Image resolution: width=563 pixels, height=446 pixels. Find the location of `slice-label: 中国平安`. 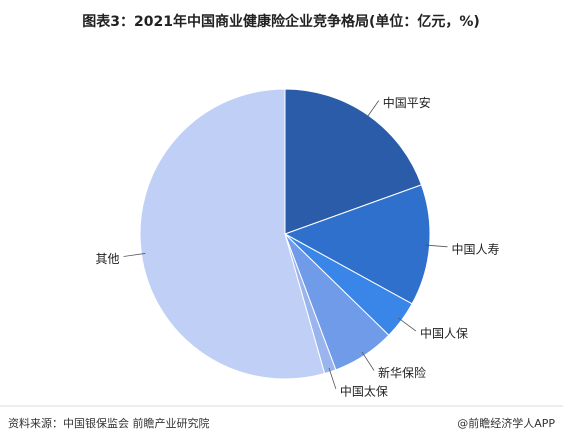

slice-label: 中国平安 is located at coordinates (407, 102).